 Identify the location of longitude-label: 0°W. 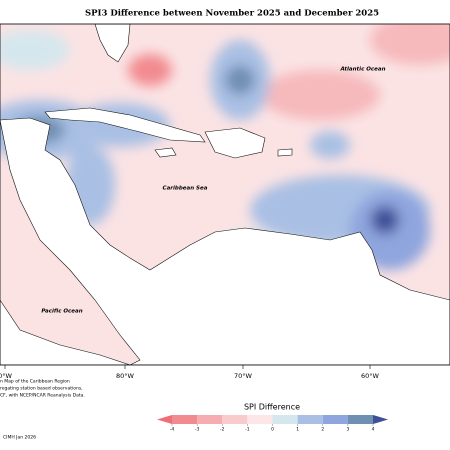
(6, 376).